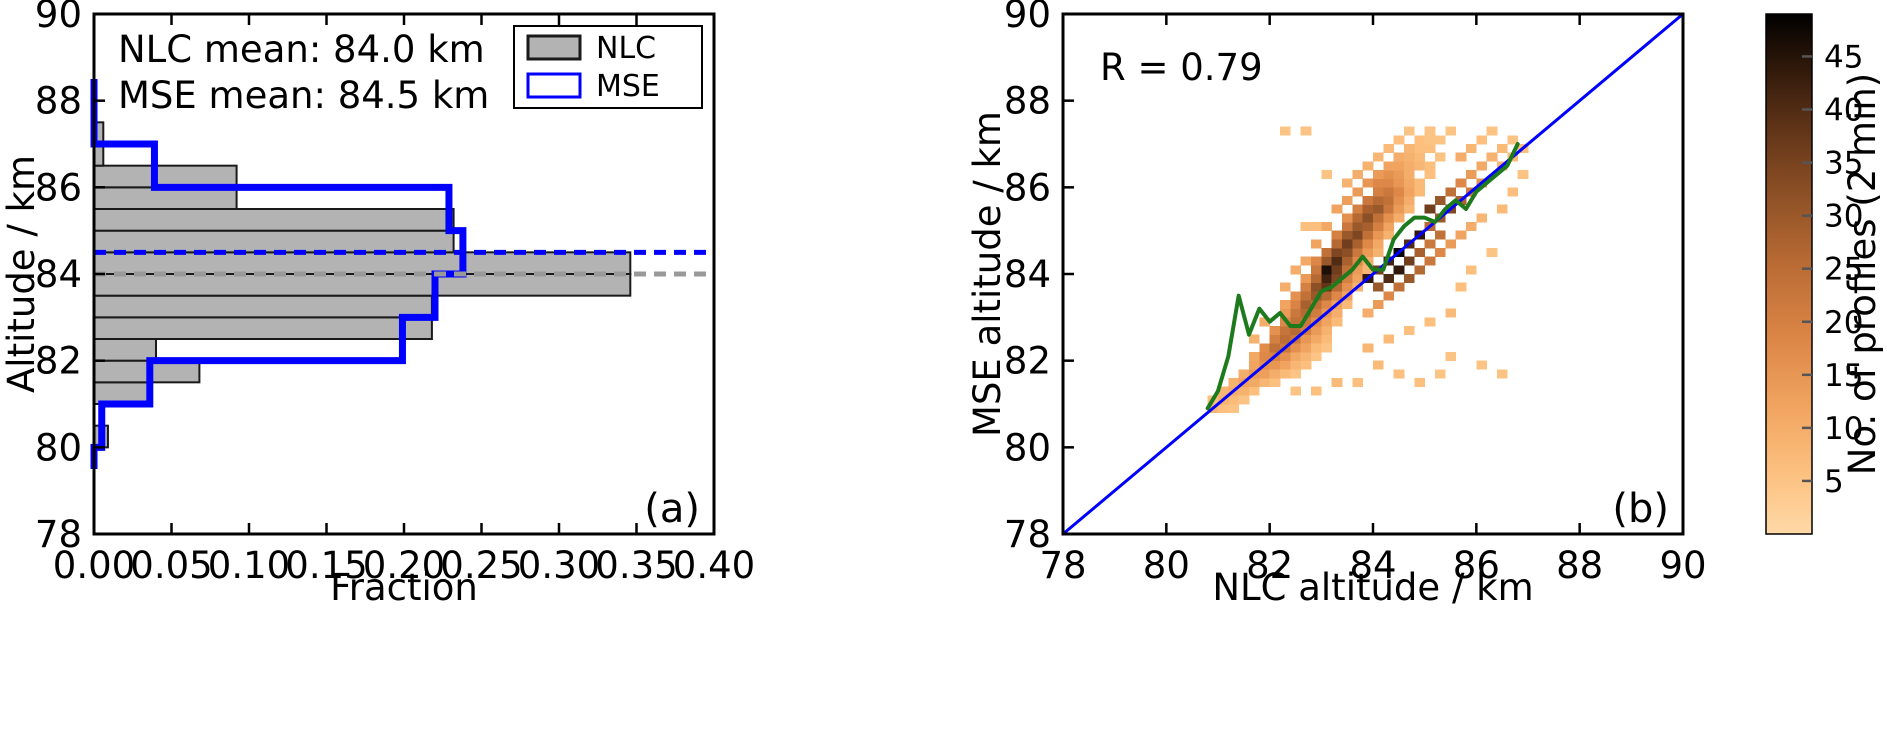  Describe the element at coordinates (1843, 270) in the screenshot. I see `colorbar-tick-label: 25` at that location.